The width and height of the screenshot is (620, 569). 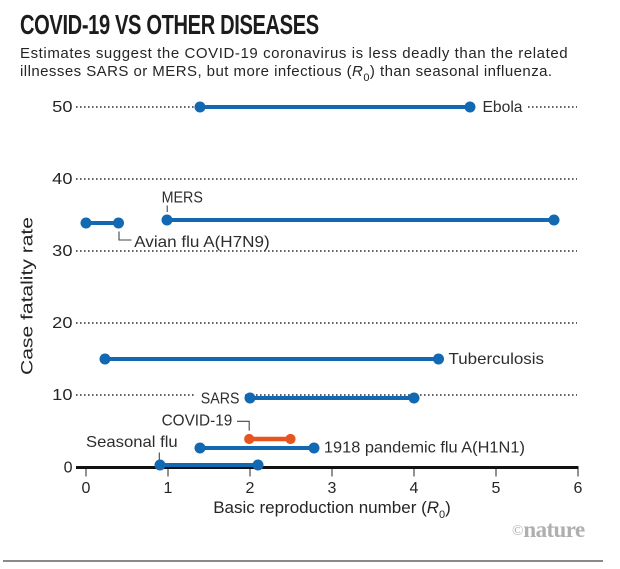 I want to click on svg-text: Case fatality rate, so click(x=27, y=296).